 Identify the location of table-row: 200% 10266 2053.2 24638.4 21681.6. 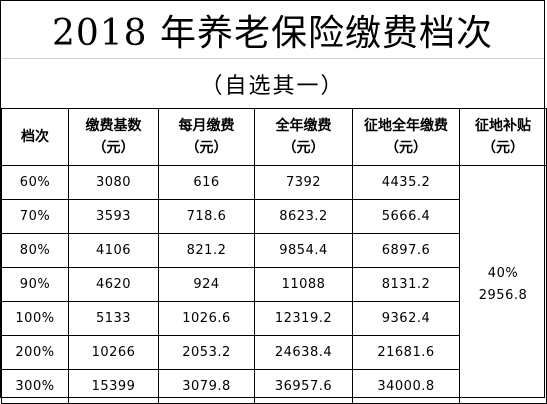
(274, 352).